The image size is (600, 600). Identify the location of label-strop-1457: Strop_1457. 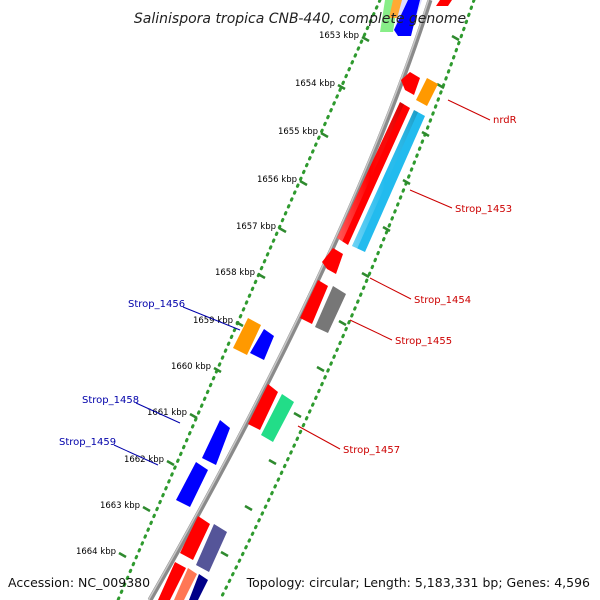
(371, 450).